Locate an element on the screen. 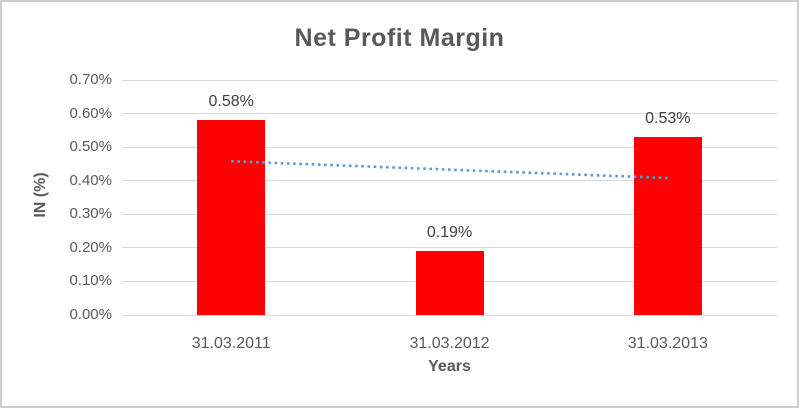 The width and height of the screenshot is (799, 408). y-tick-label: 0.60% is located at coordinates (90, 113).